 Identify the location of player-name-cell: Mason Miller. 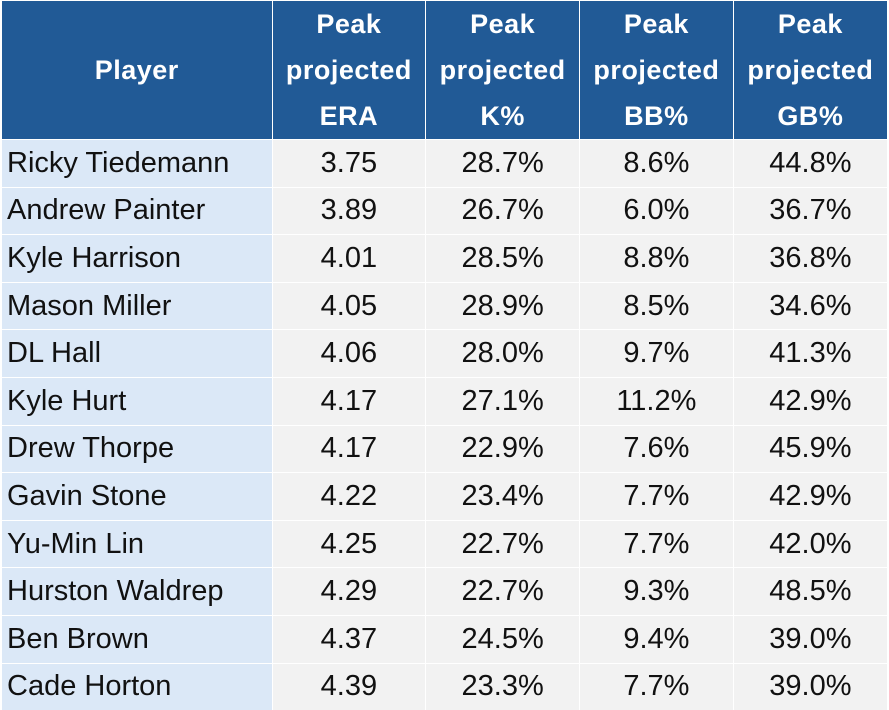
(137, 306).